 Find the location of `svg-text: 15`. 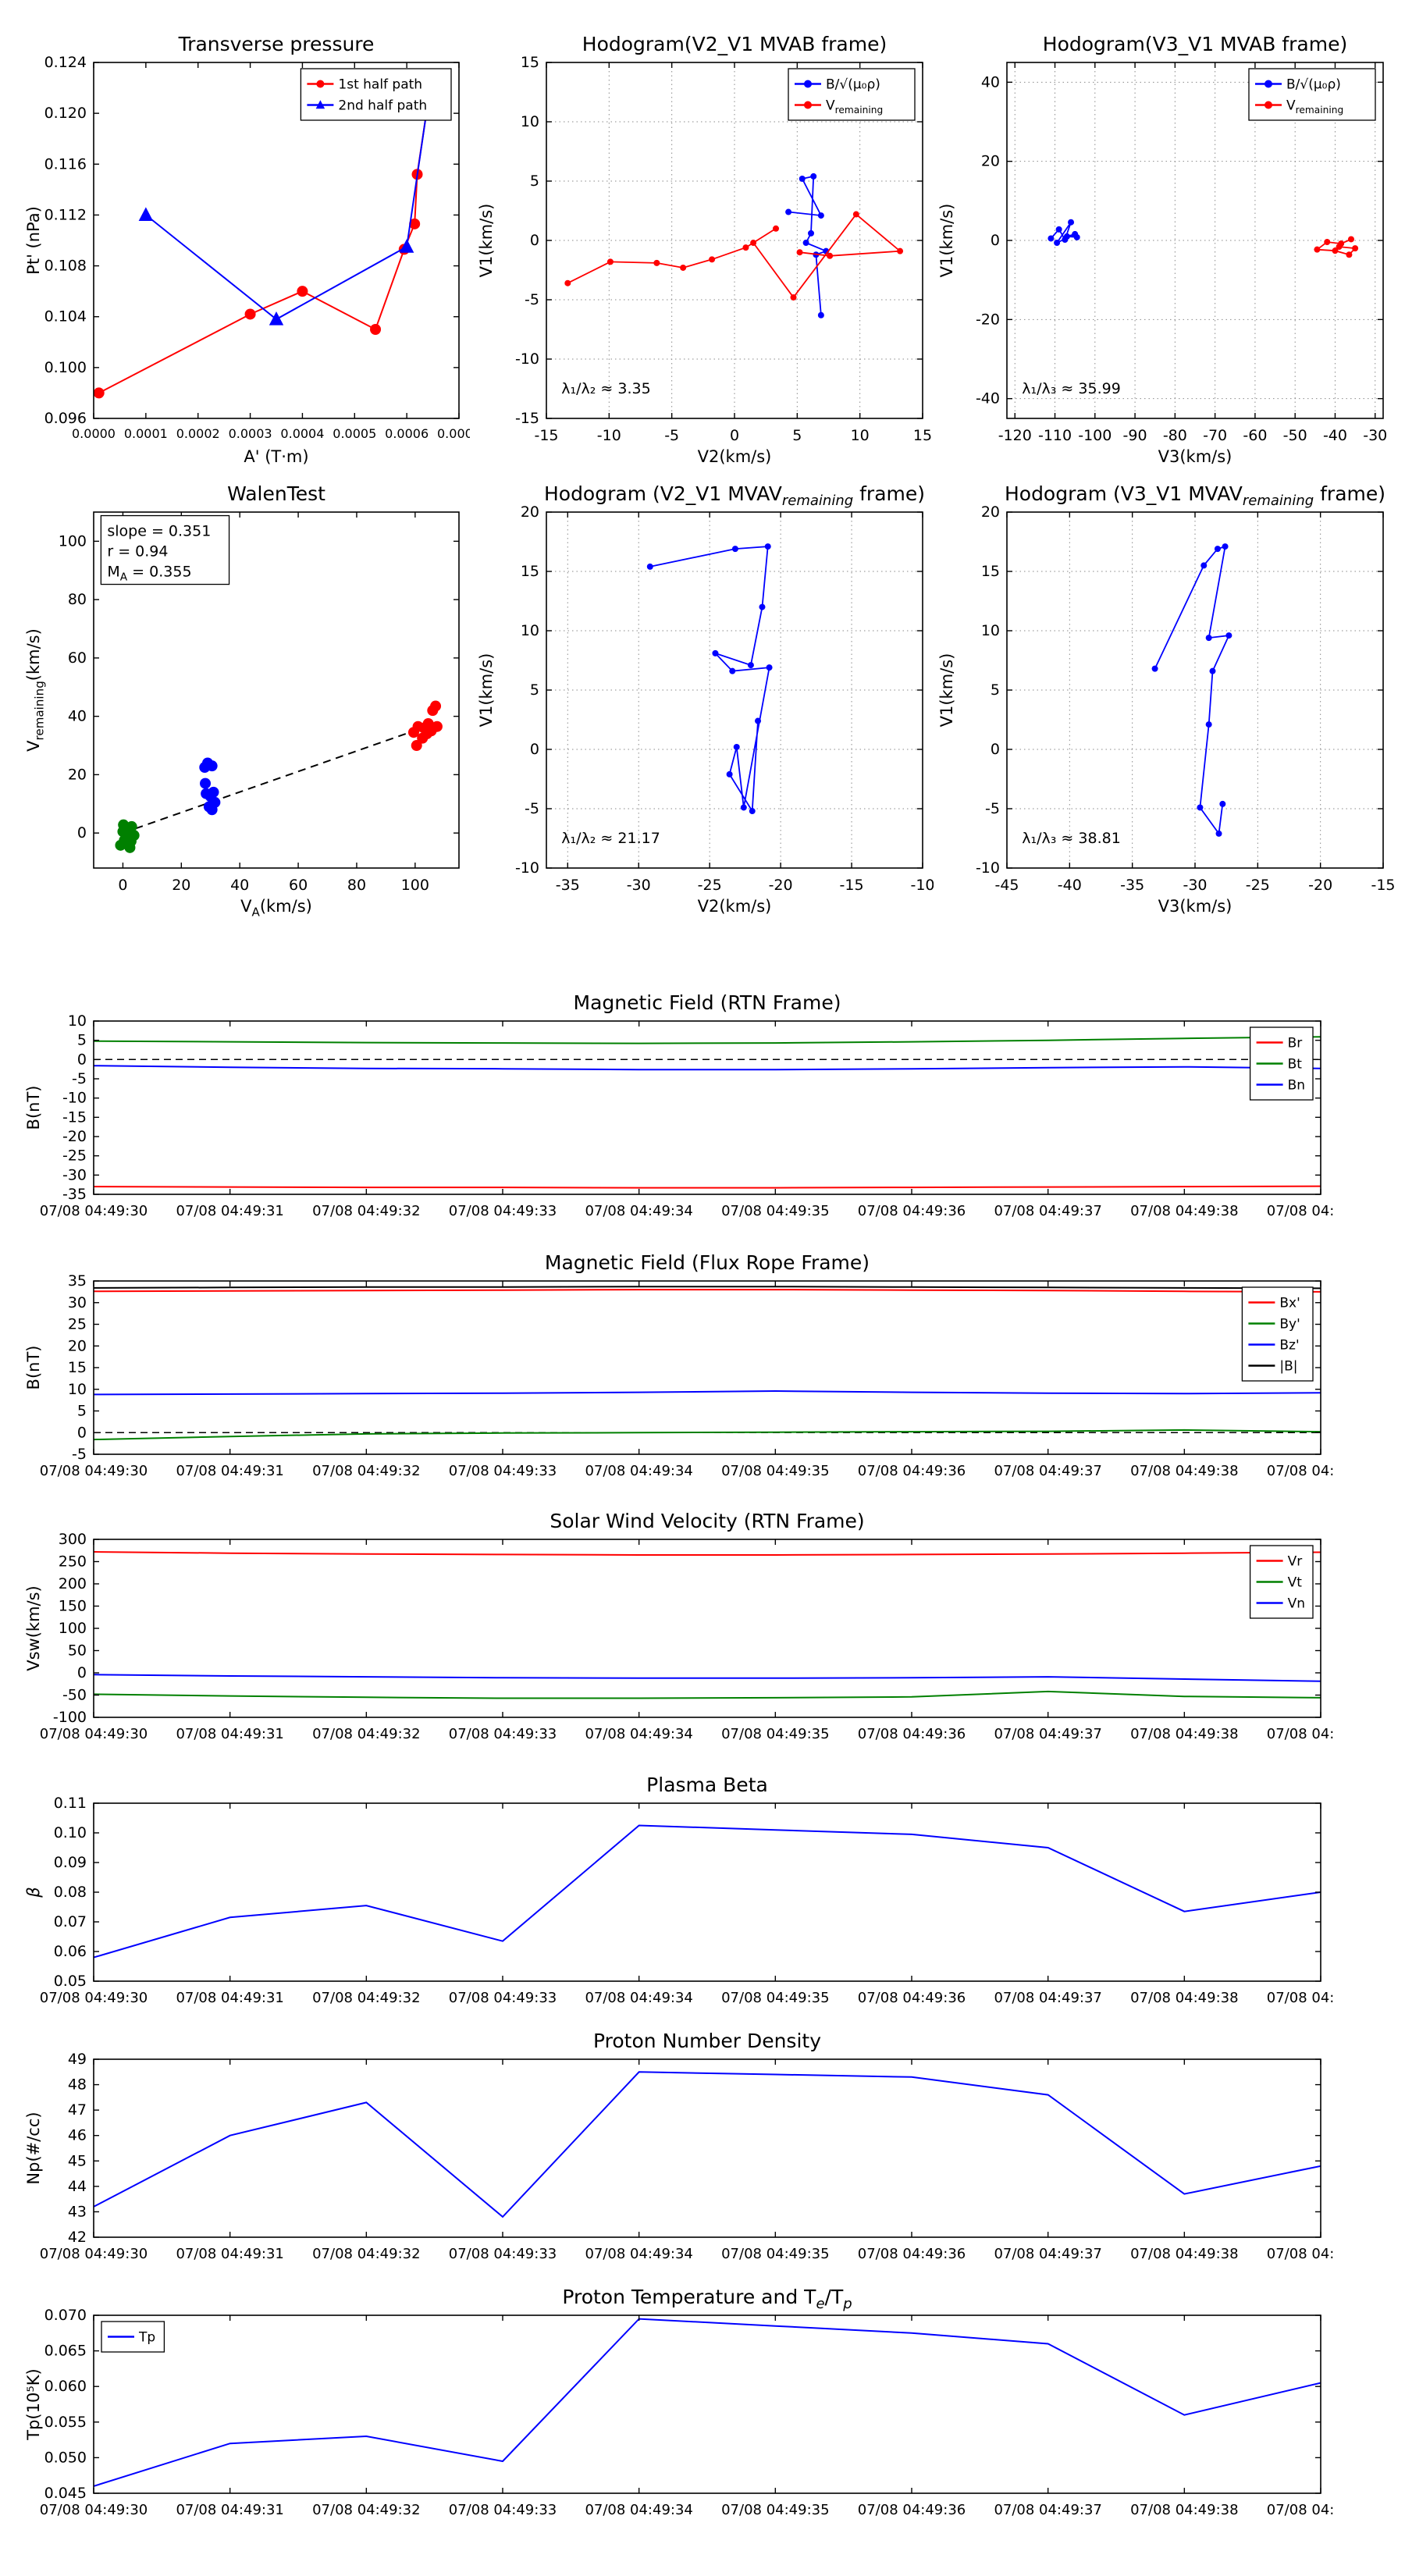

svg-text: 15 is located at coordinates (530, 571).